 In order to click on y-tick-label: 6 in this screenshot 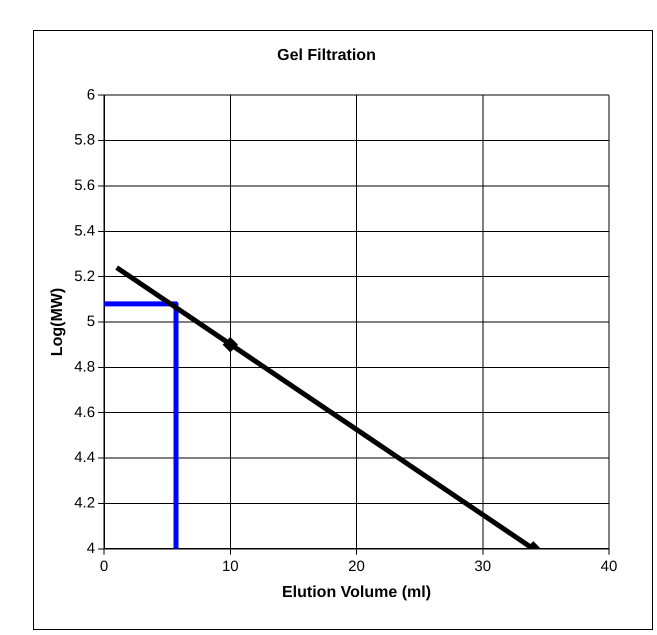, I will do `click(91, 95)`.